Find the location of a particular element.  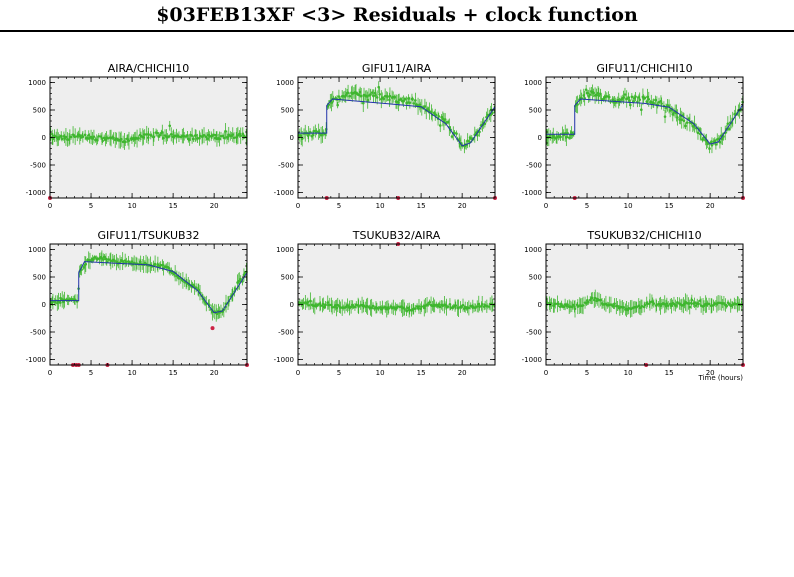

clock-function-line is located at coordinates (397, 122).